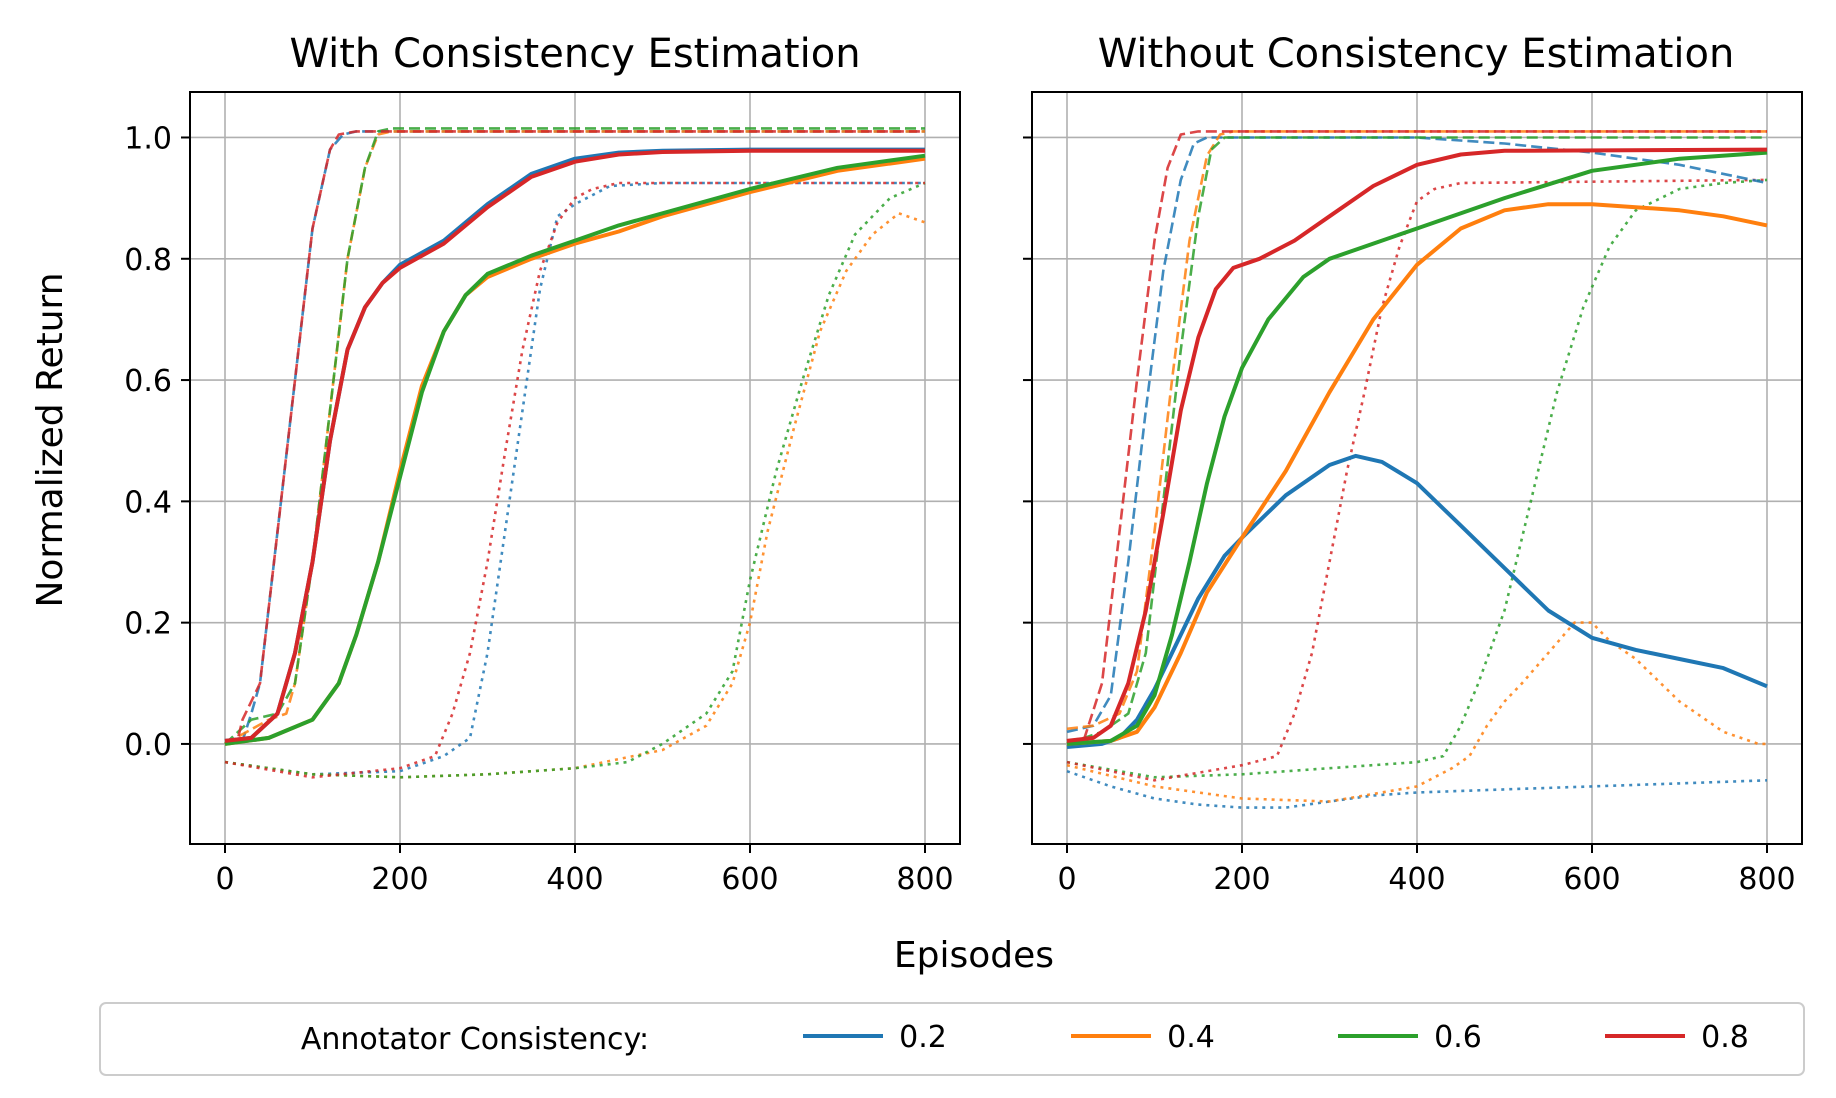 The image size is (1836, 1098). I want to click on left-ytick-label-1: 0.2, so click(148, 624).